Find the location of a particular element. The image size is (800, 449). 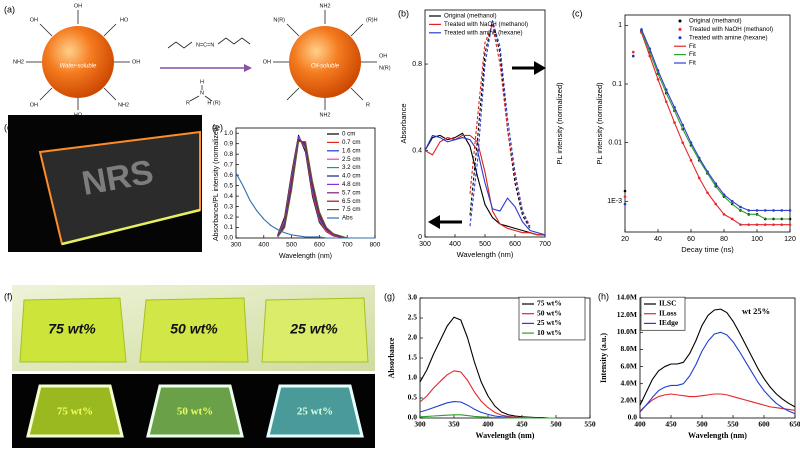

group-label: HO is located at coordinates (124, 20).